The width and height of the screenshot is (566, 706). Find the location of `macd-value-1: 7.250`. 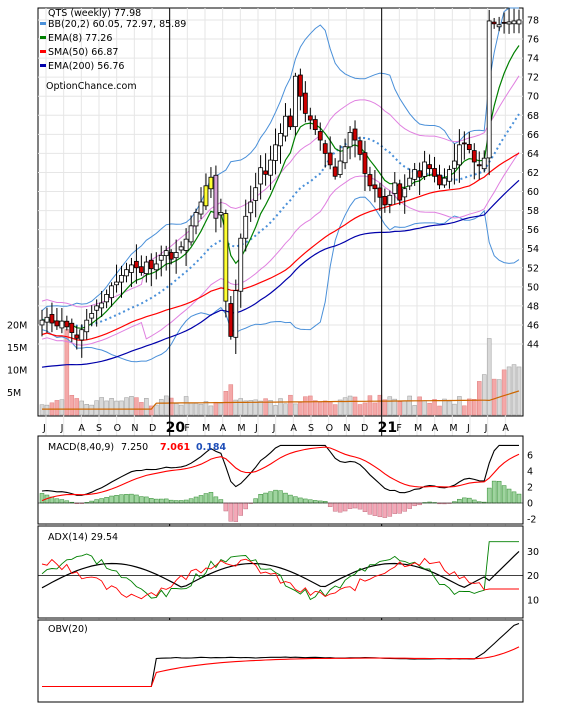

macd-value-1: 7.250 is located at coordinates (134, 447).